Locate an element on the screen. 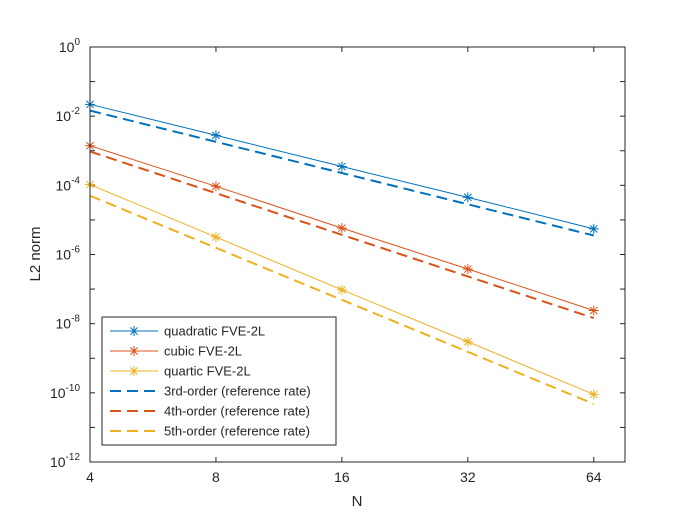 Image resolution: width=690 pixels, height=517 pixels. y-tick-label: 10⁻⁶ is located at coordinates (68, 254).